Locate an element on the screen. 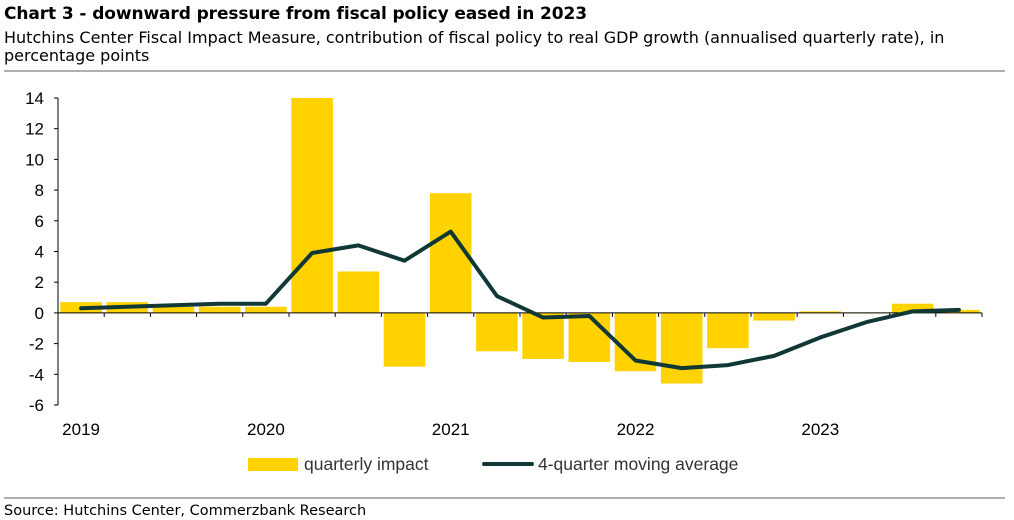 This screenshot has height=520, width=1014. y-tick-label: -2 is located at coordinates (36, 344).